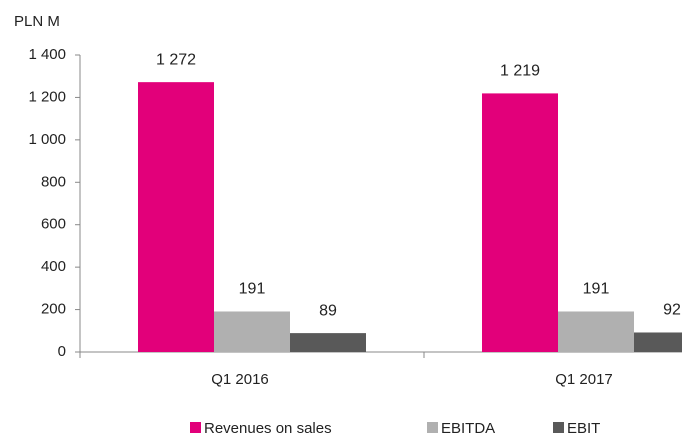 This screenshot has height=436, width=682. What do you see at coordinates (328, 310) in the screenshot?
I see `data-label: 89` at bounding box center [328, 310].